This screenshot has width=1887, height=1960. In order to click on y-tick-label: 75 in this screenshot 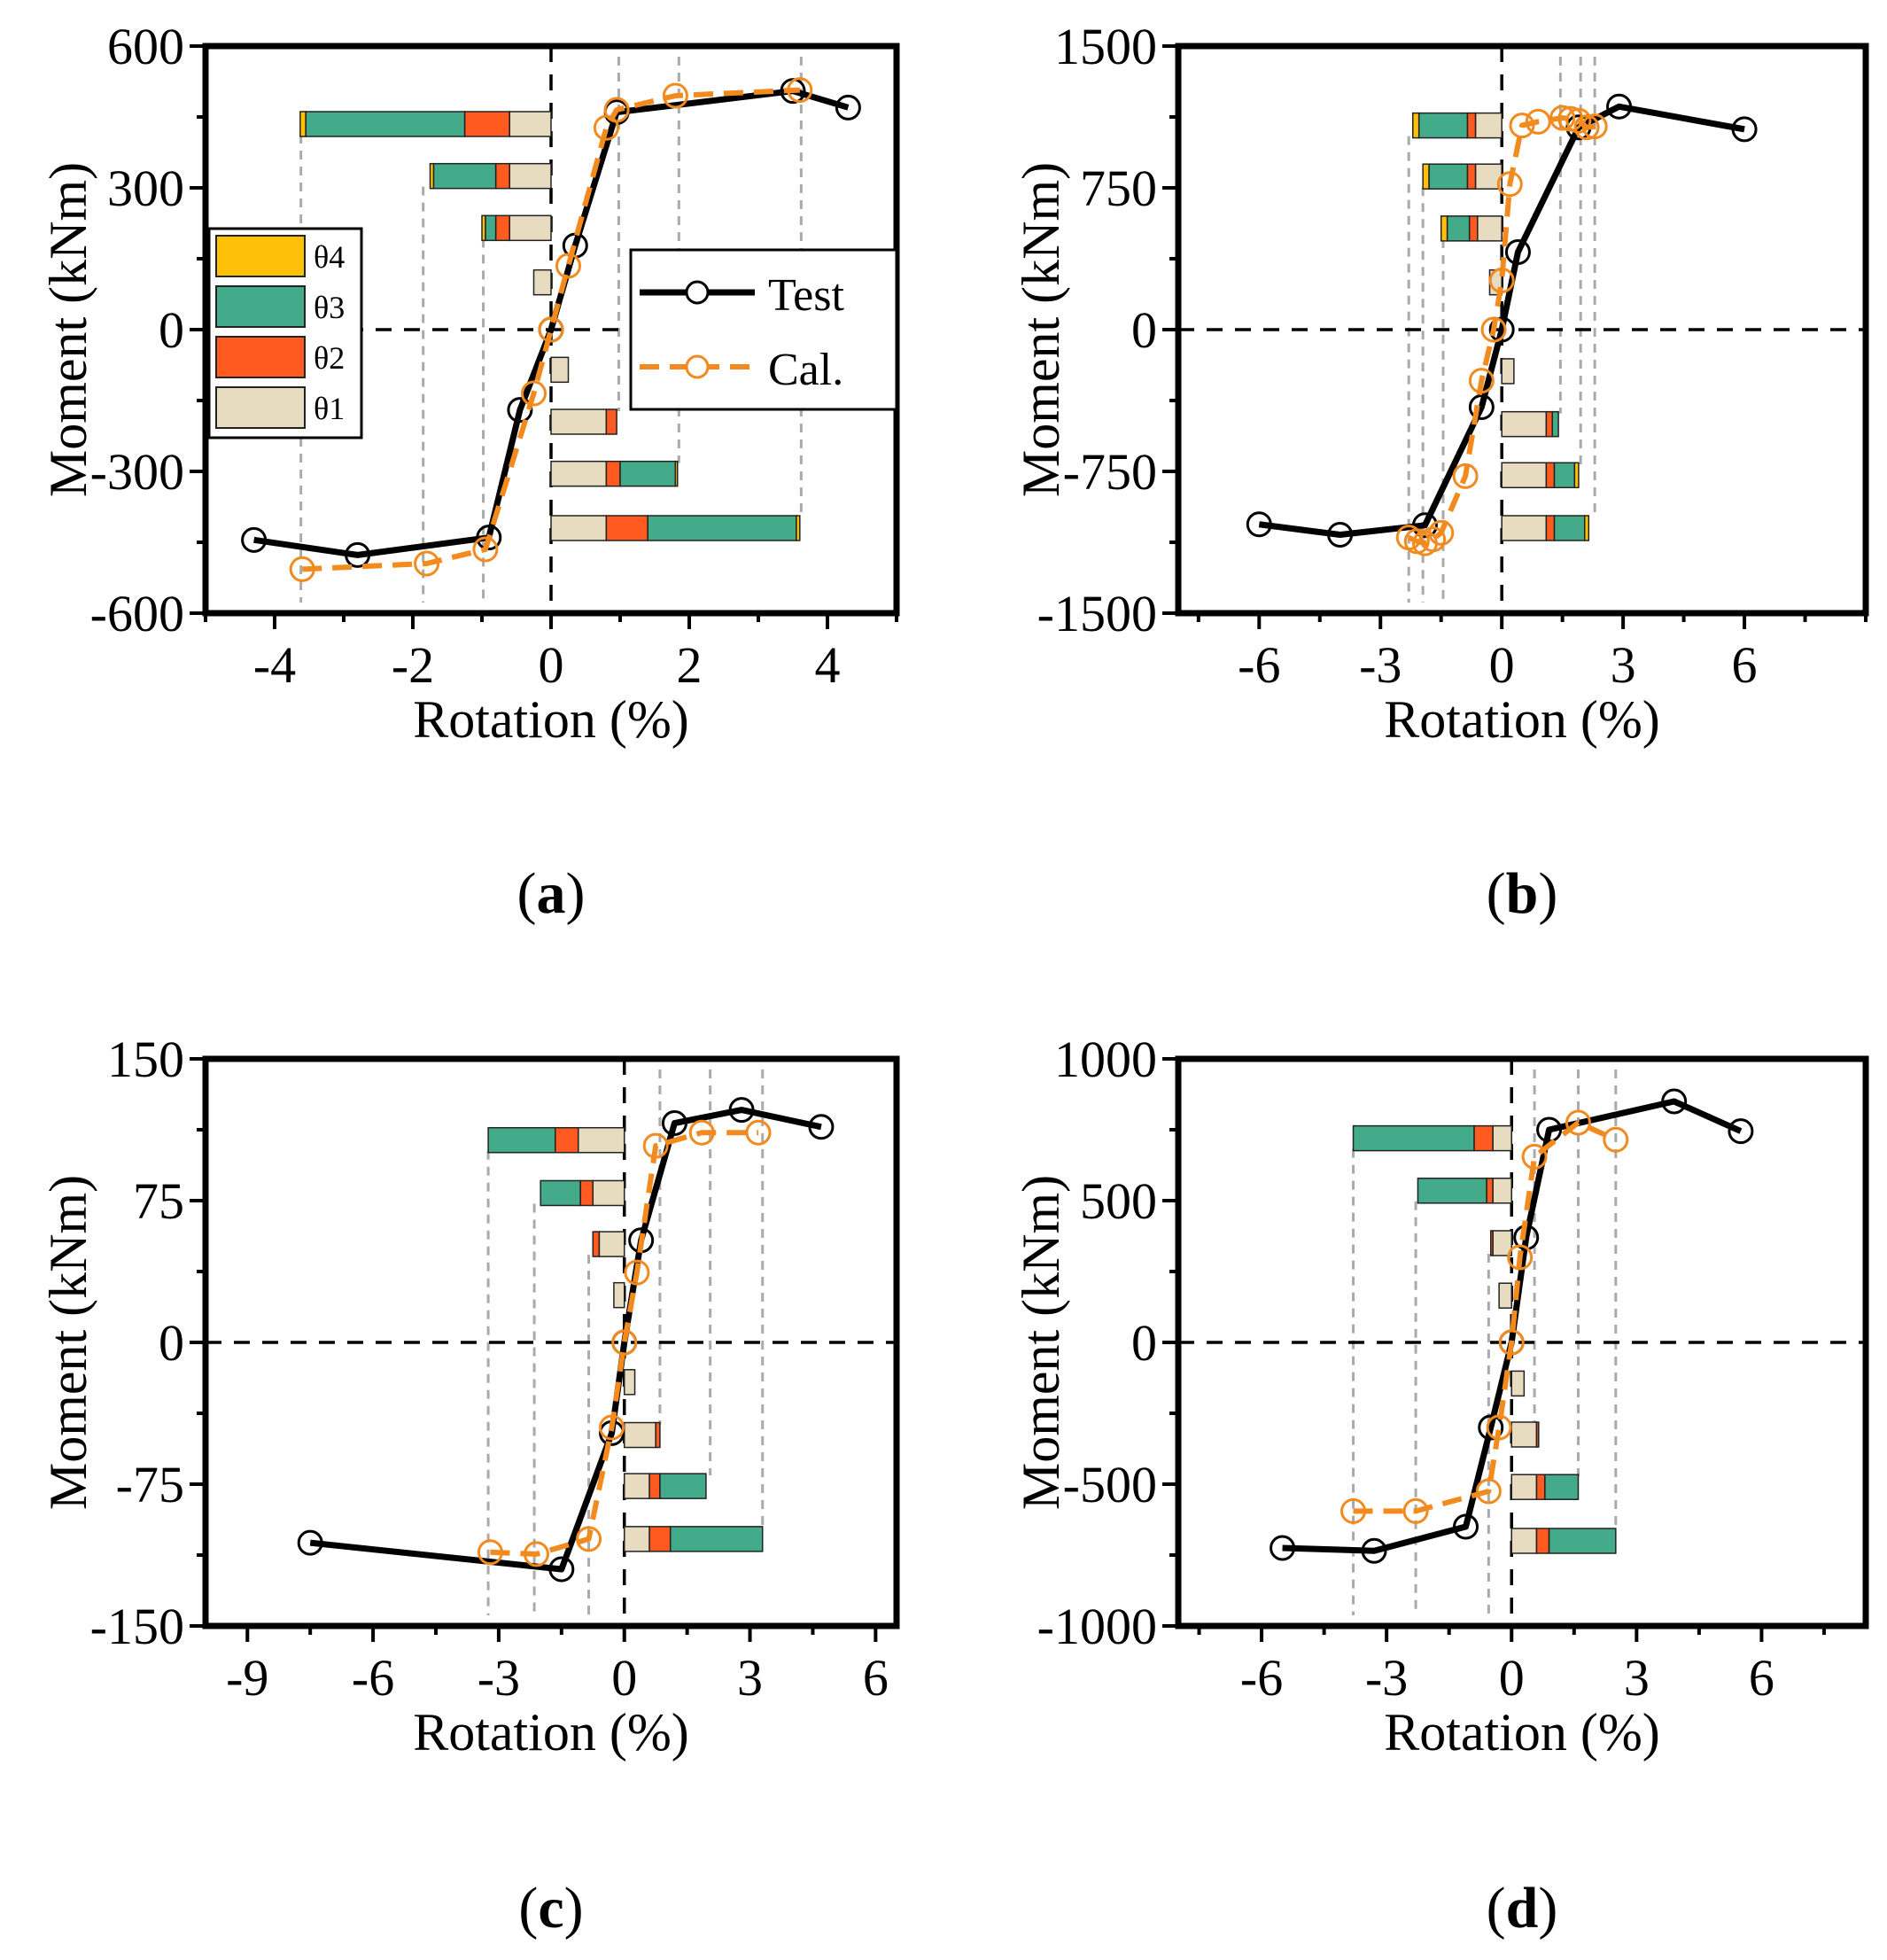, I will do `click(158, 1201)`.